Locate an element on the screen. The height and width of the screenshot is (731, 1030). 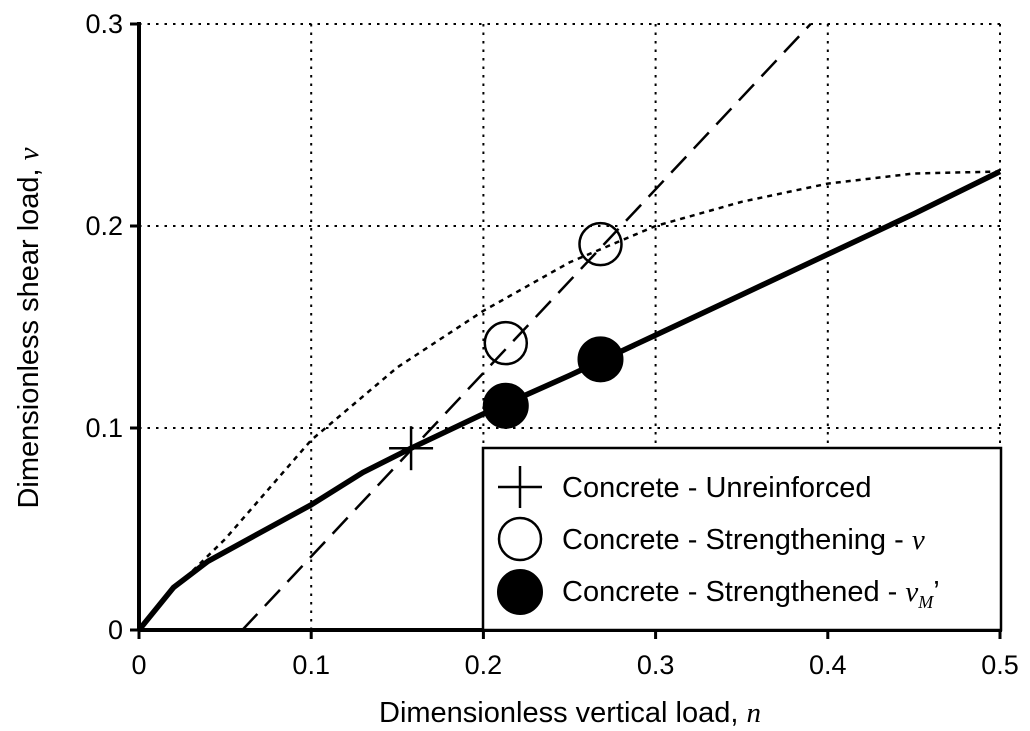
markers-layer is located at coordinates (506, 346).